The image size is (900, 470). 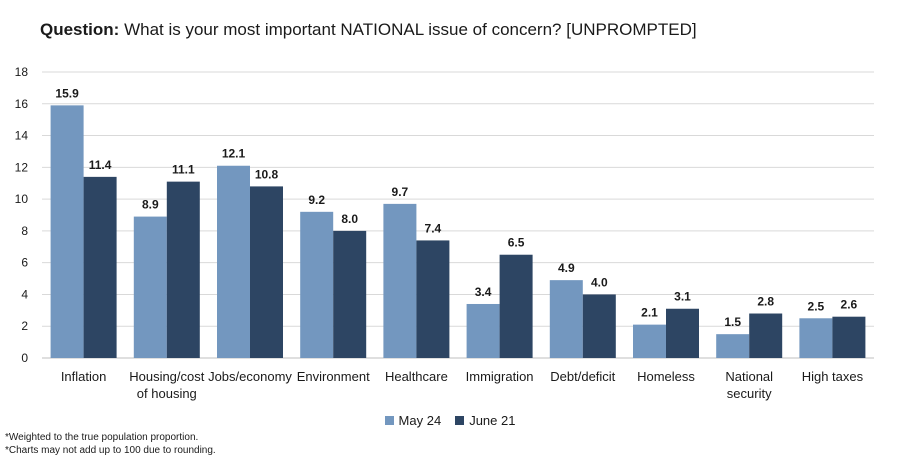 I want to click on y-tick-label: 12, so click(x=22, y=167).